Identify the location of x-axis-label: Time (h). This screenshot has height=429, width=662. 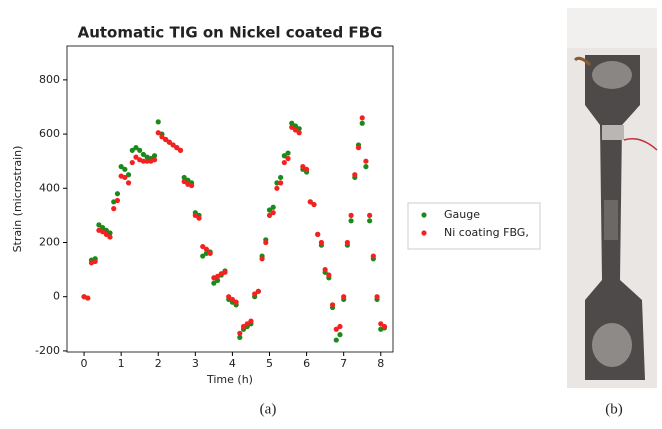
(229, 379).